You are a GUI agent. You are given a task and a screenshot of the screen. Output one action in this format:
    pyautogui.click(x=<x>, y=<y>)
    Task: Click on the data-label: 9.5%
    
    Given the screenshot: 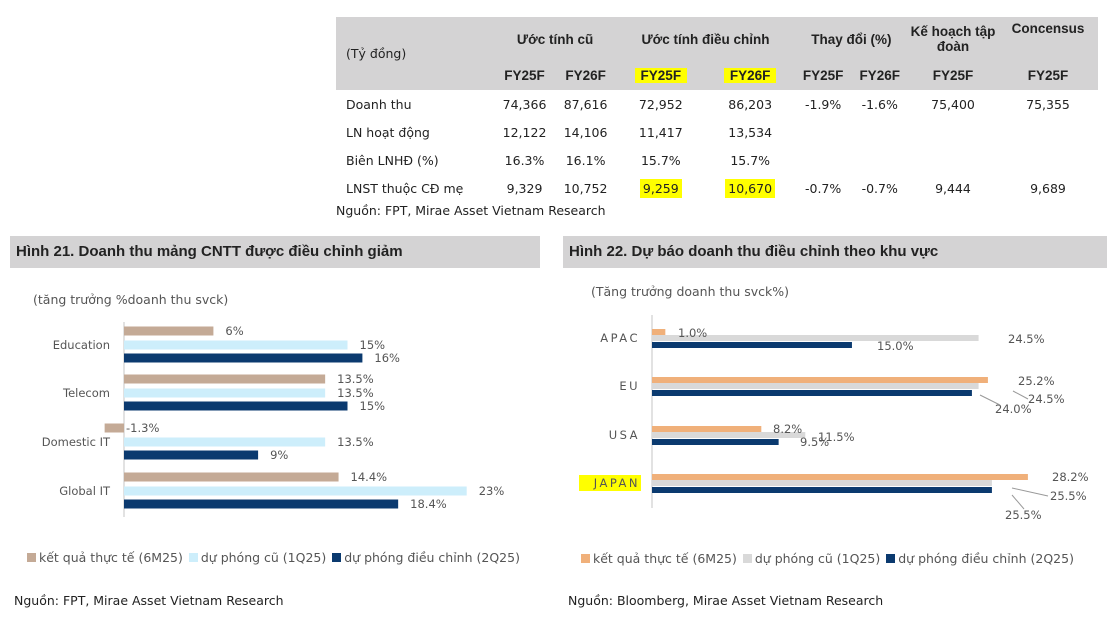 What is the action you would take?
    pyautogui.click(x=814, y=442)
    